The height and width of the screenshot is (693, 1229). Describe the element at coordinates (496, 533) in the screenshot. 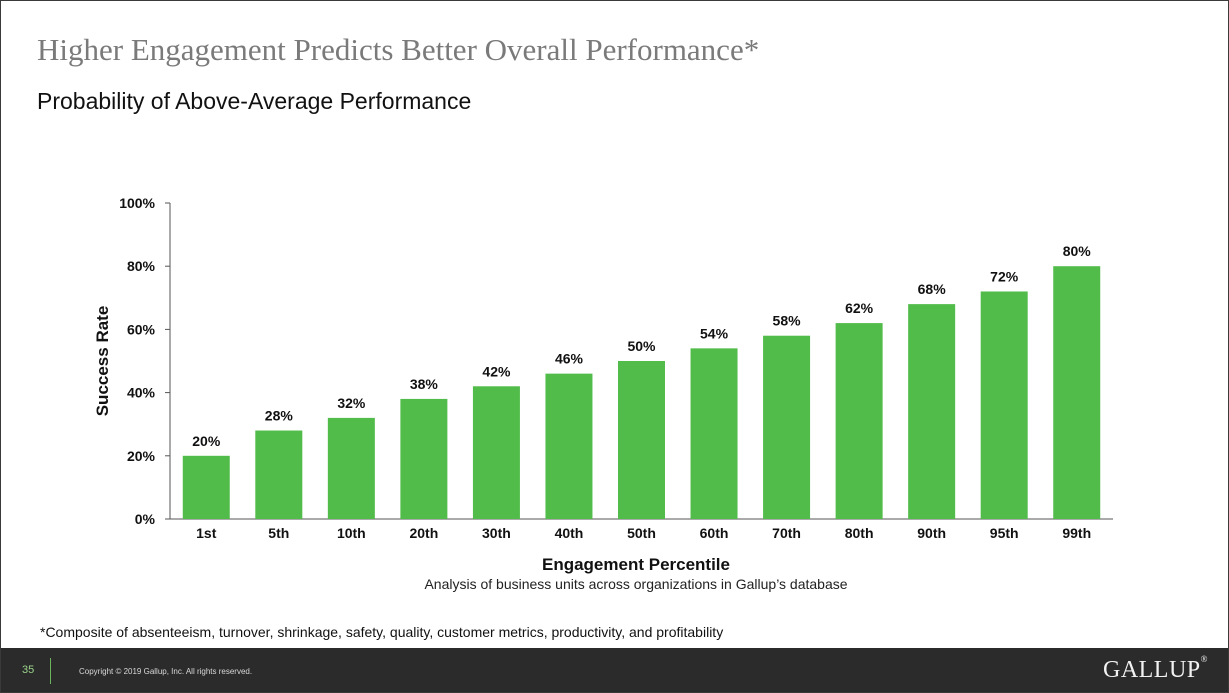

I see `x-tick-label: 30th` at that location.